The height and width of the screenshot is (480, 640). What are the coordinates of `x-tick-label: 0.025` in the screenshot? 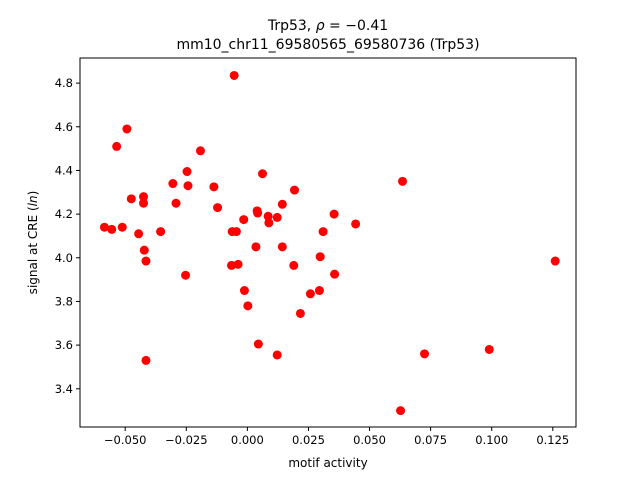 It's located at (308, 440).